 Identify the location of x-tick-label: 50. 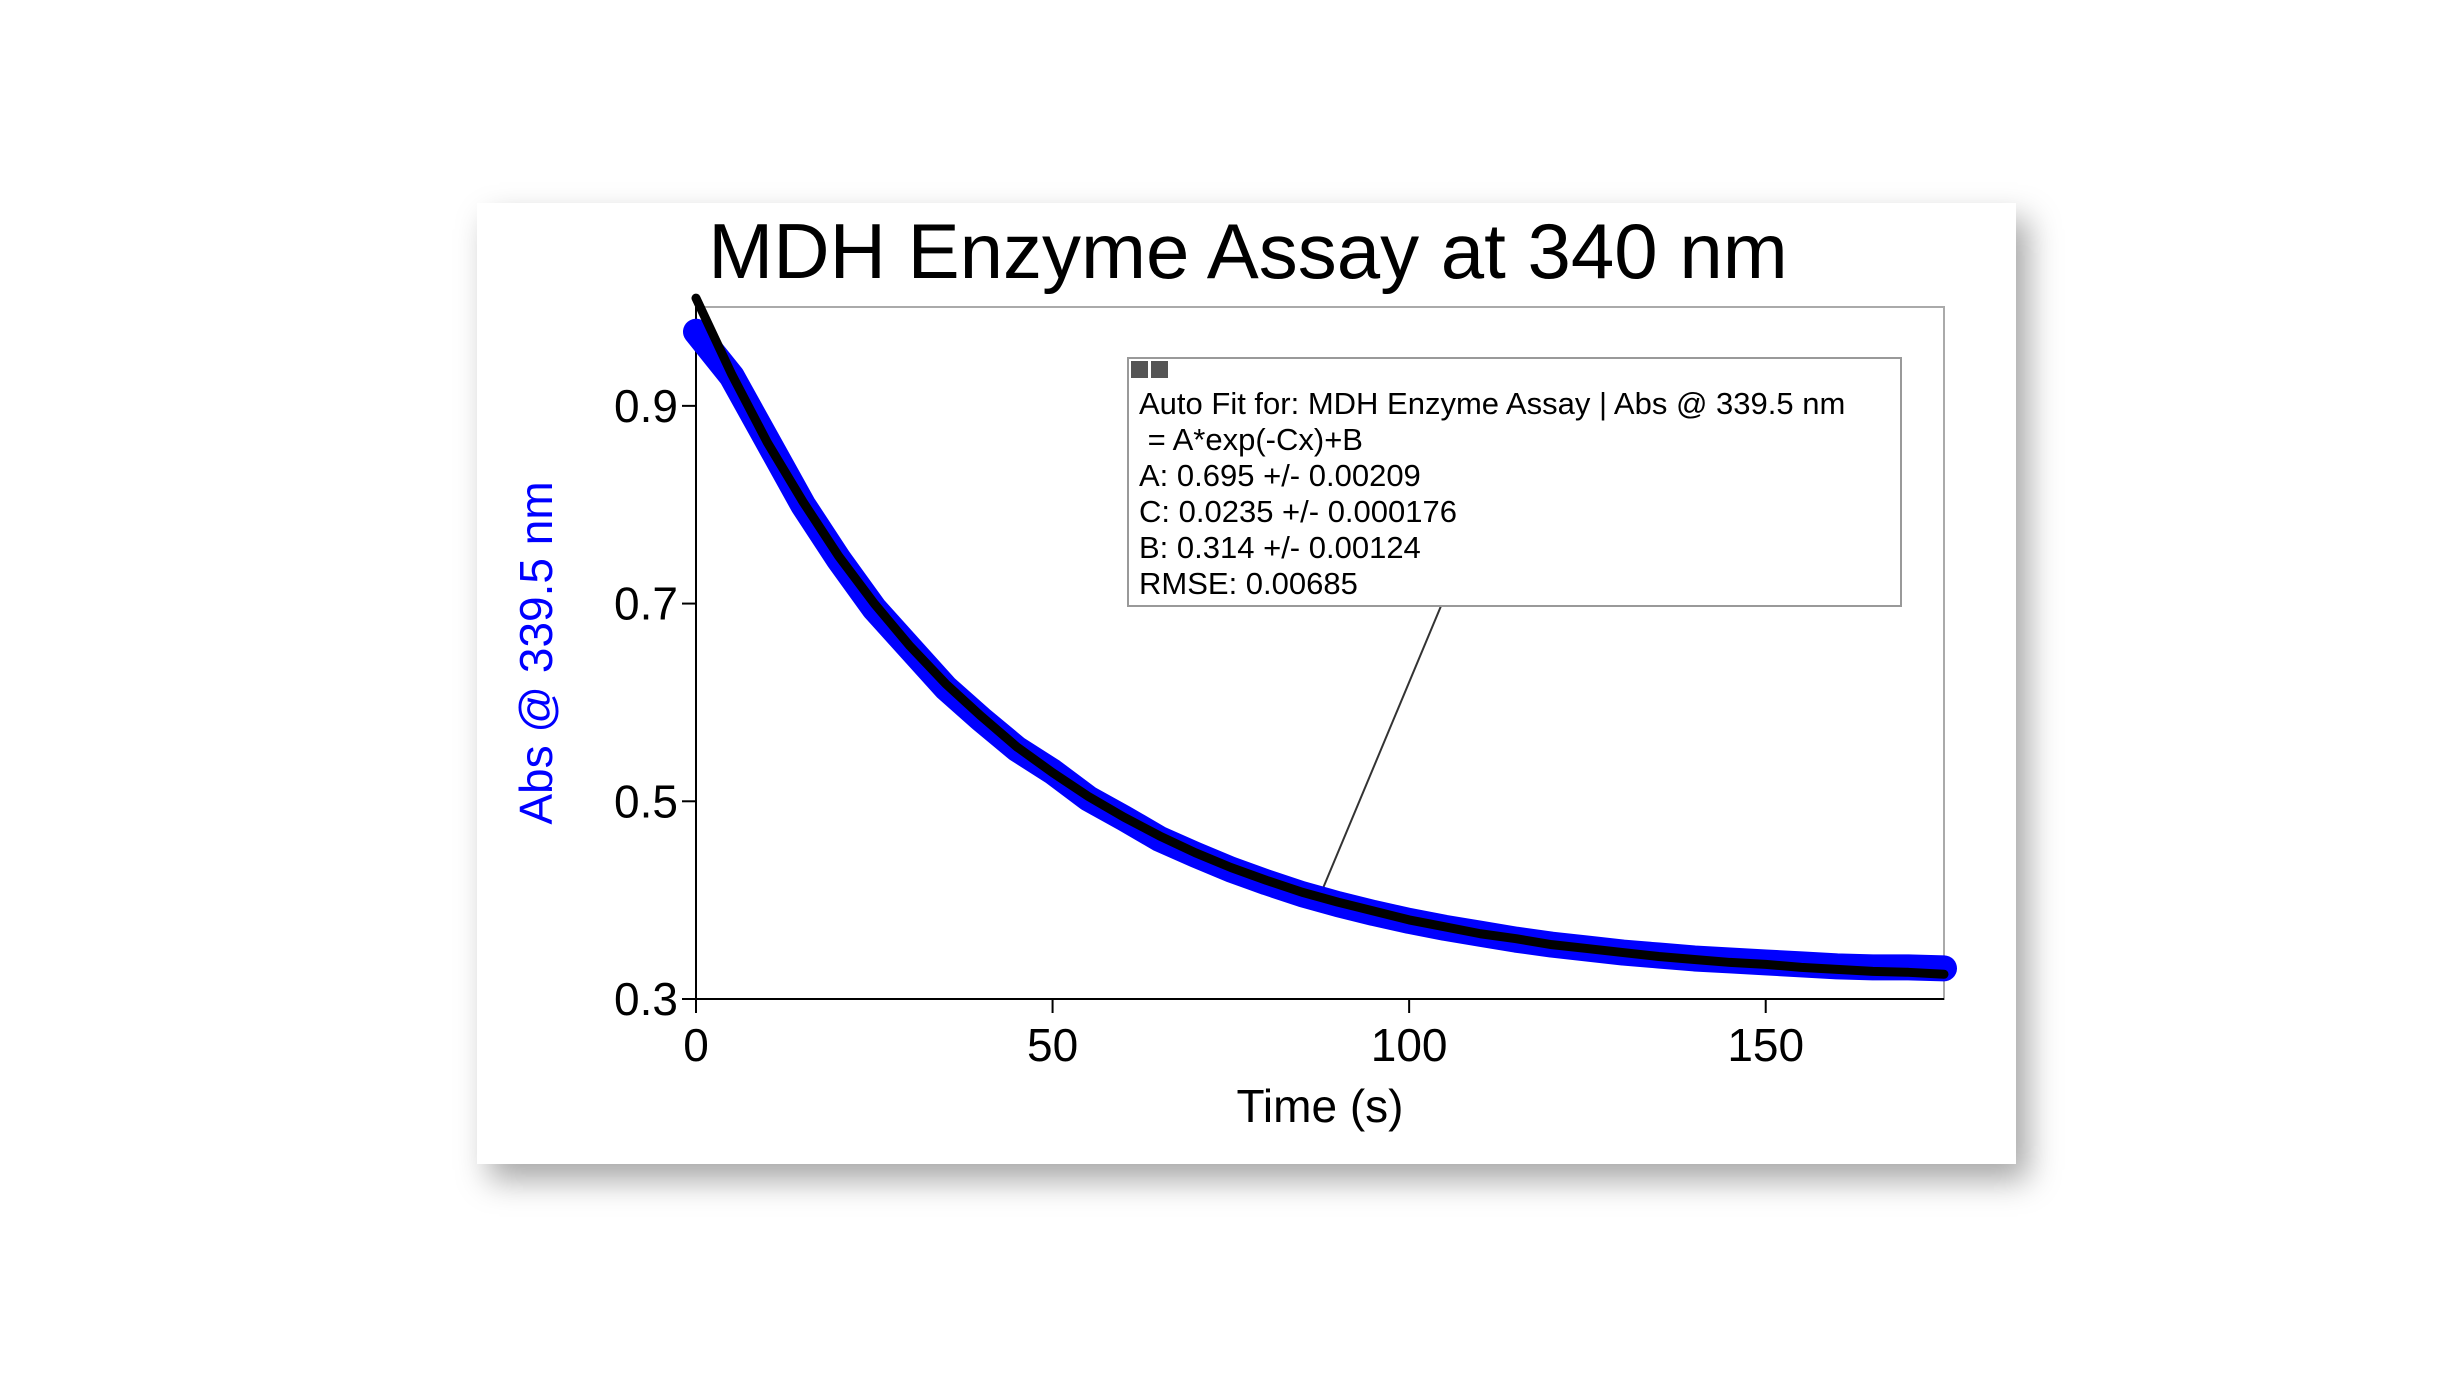
(1052, 1045).